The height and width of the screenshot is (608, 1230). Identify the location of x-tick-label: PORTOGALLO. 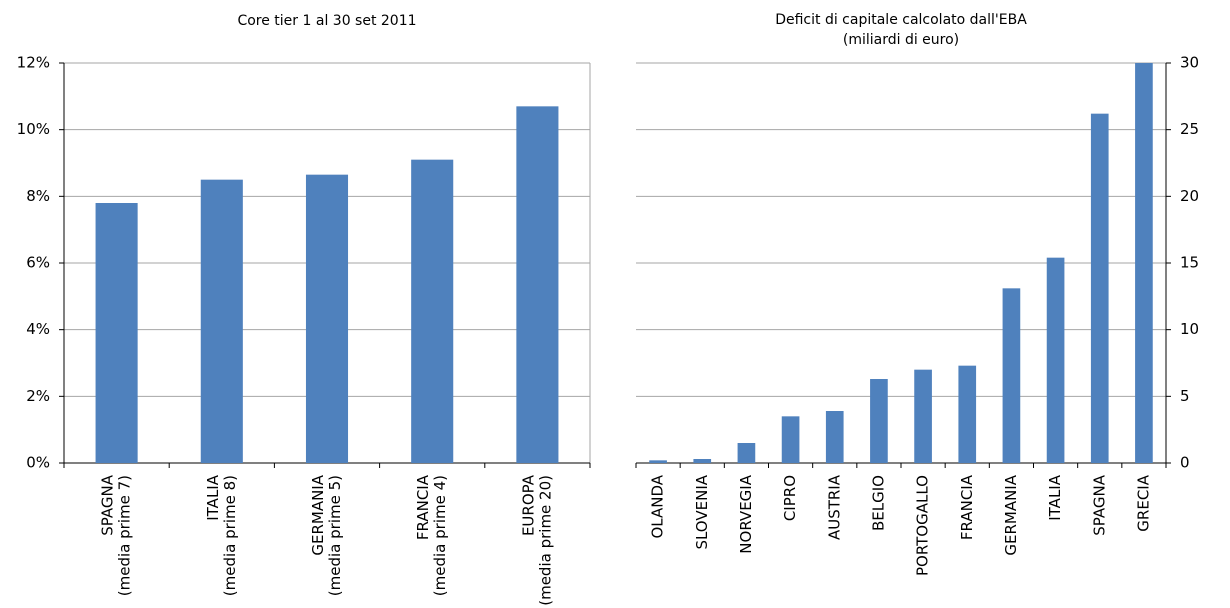
(923, 525).